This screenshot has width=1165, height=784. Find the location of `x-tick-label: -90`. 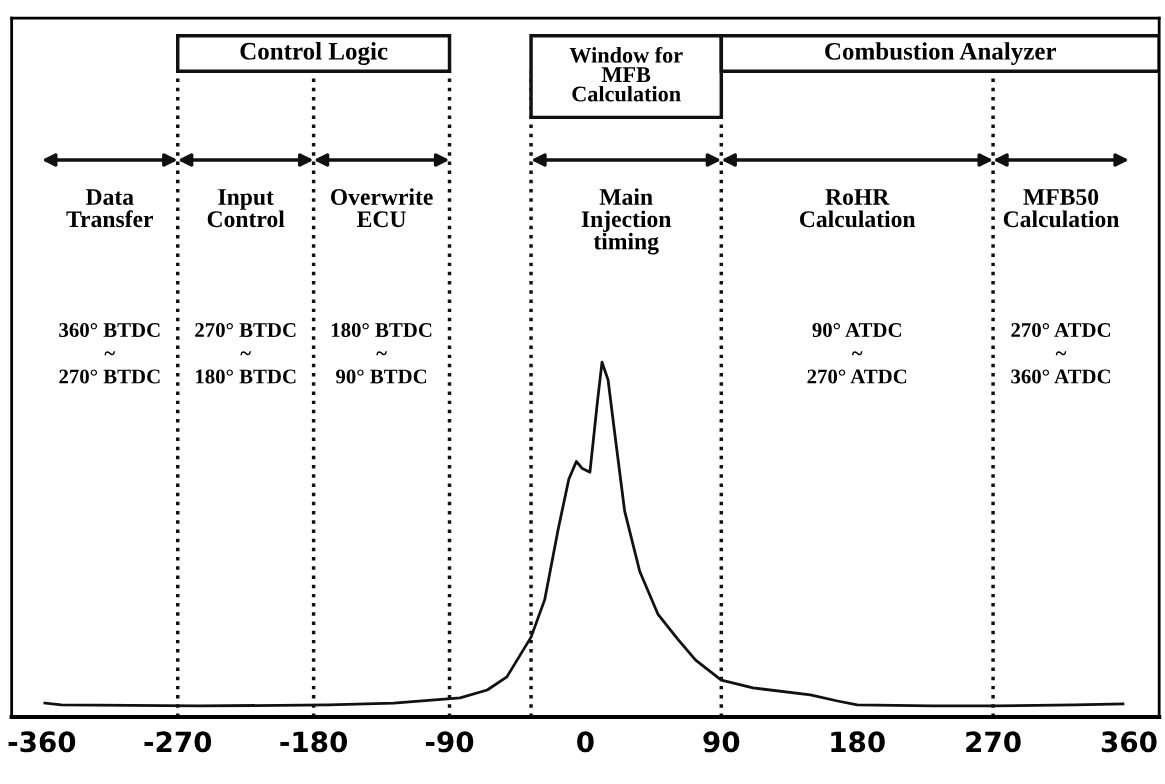

x-tick-label: -90 is located at coordinates (449, 742).